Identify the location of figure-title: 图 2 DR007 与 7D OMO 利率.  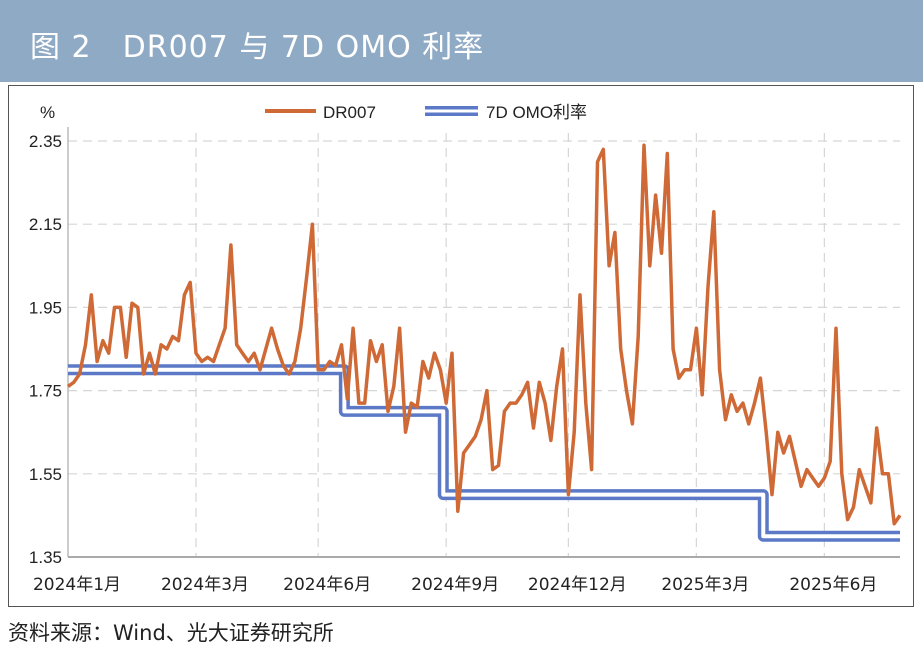
(257, 47).